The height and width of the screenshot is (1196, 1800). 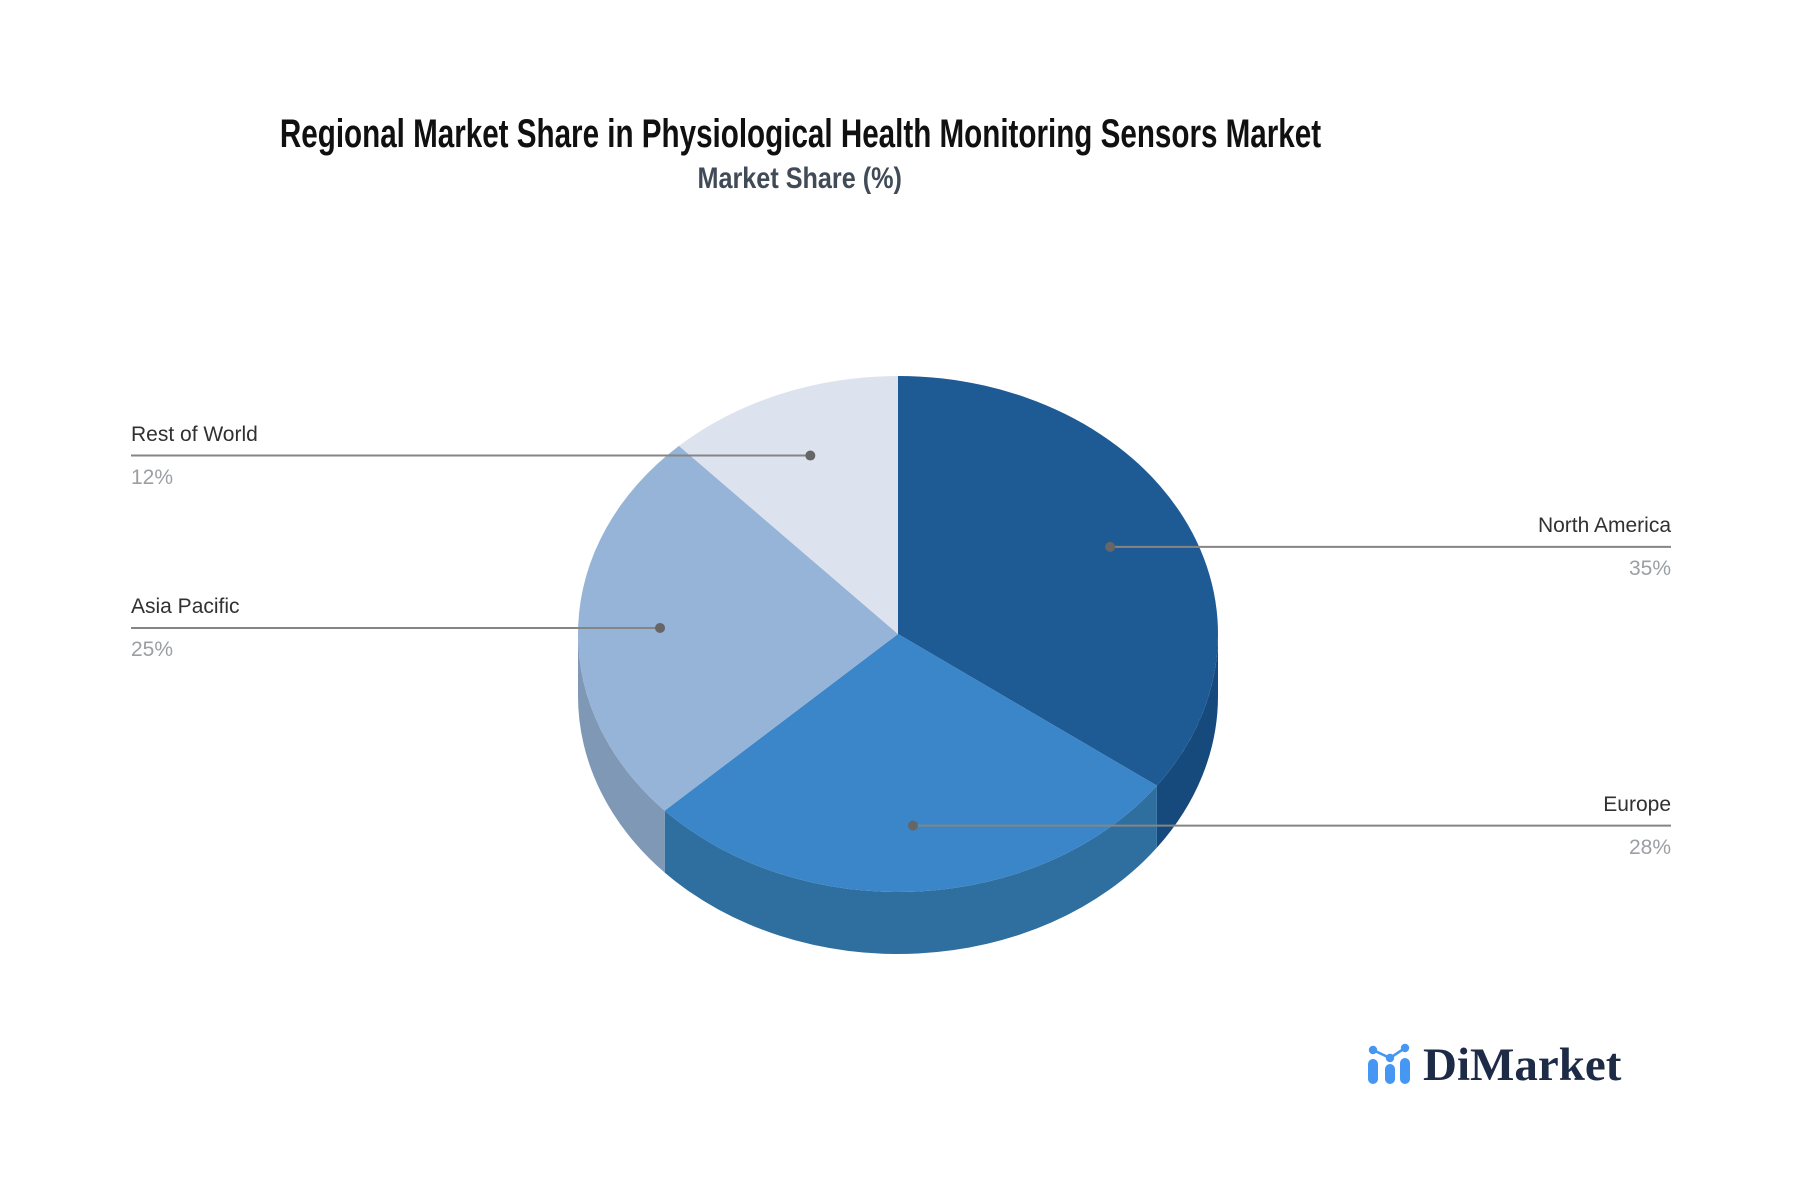 I want to click on callout-label: Asia Pacific, so click(x=185, y=606).